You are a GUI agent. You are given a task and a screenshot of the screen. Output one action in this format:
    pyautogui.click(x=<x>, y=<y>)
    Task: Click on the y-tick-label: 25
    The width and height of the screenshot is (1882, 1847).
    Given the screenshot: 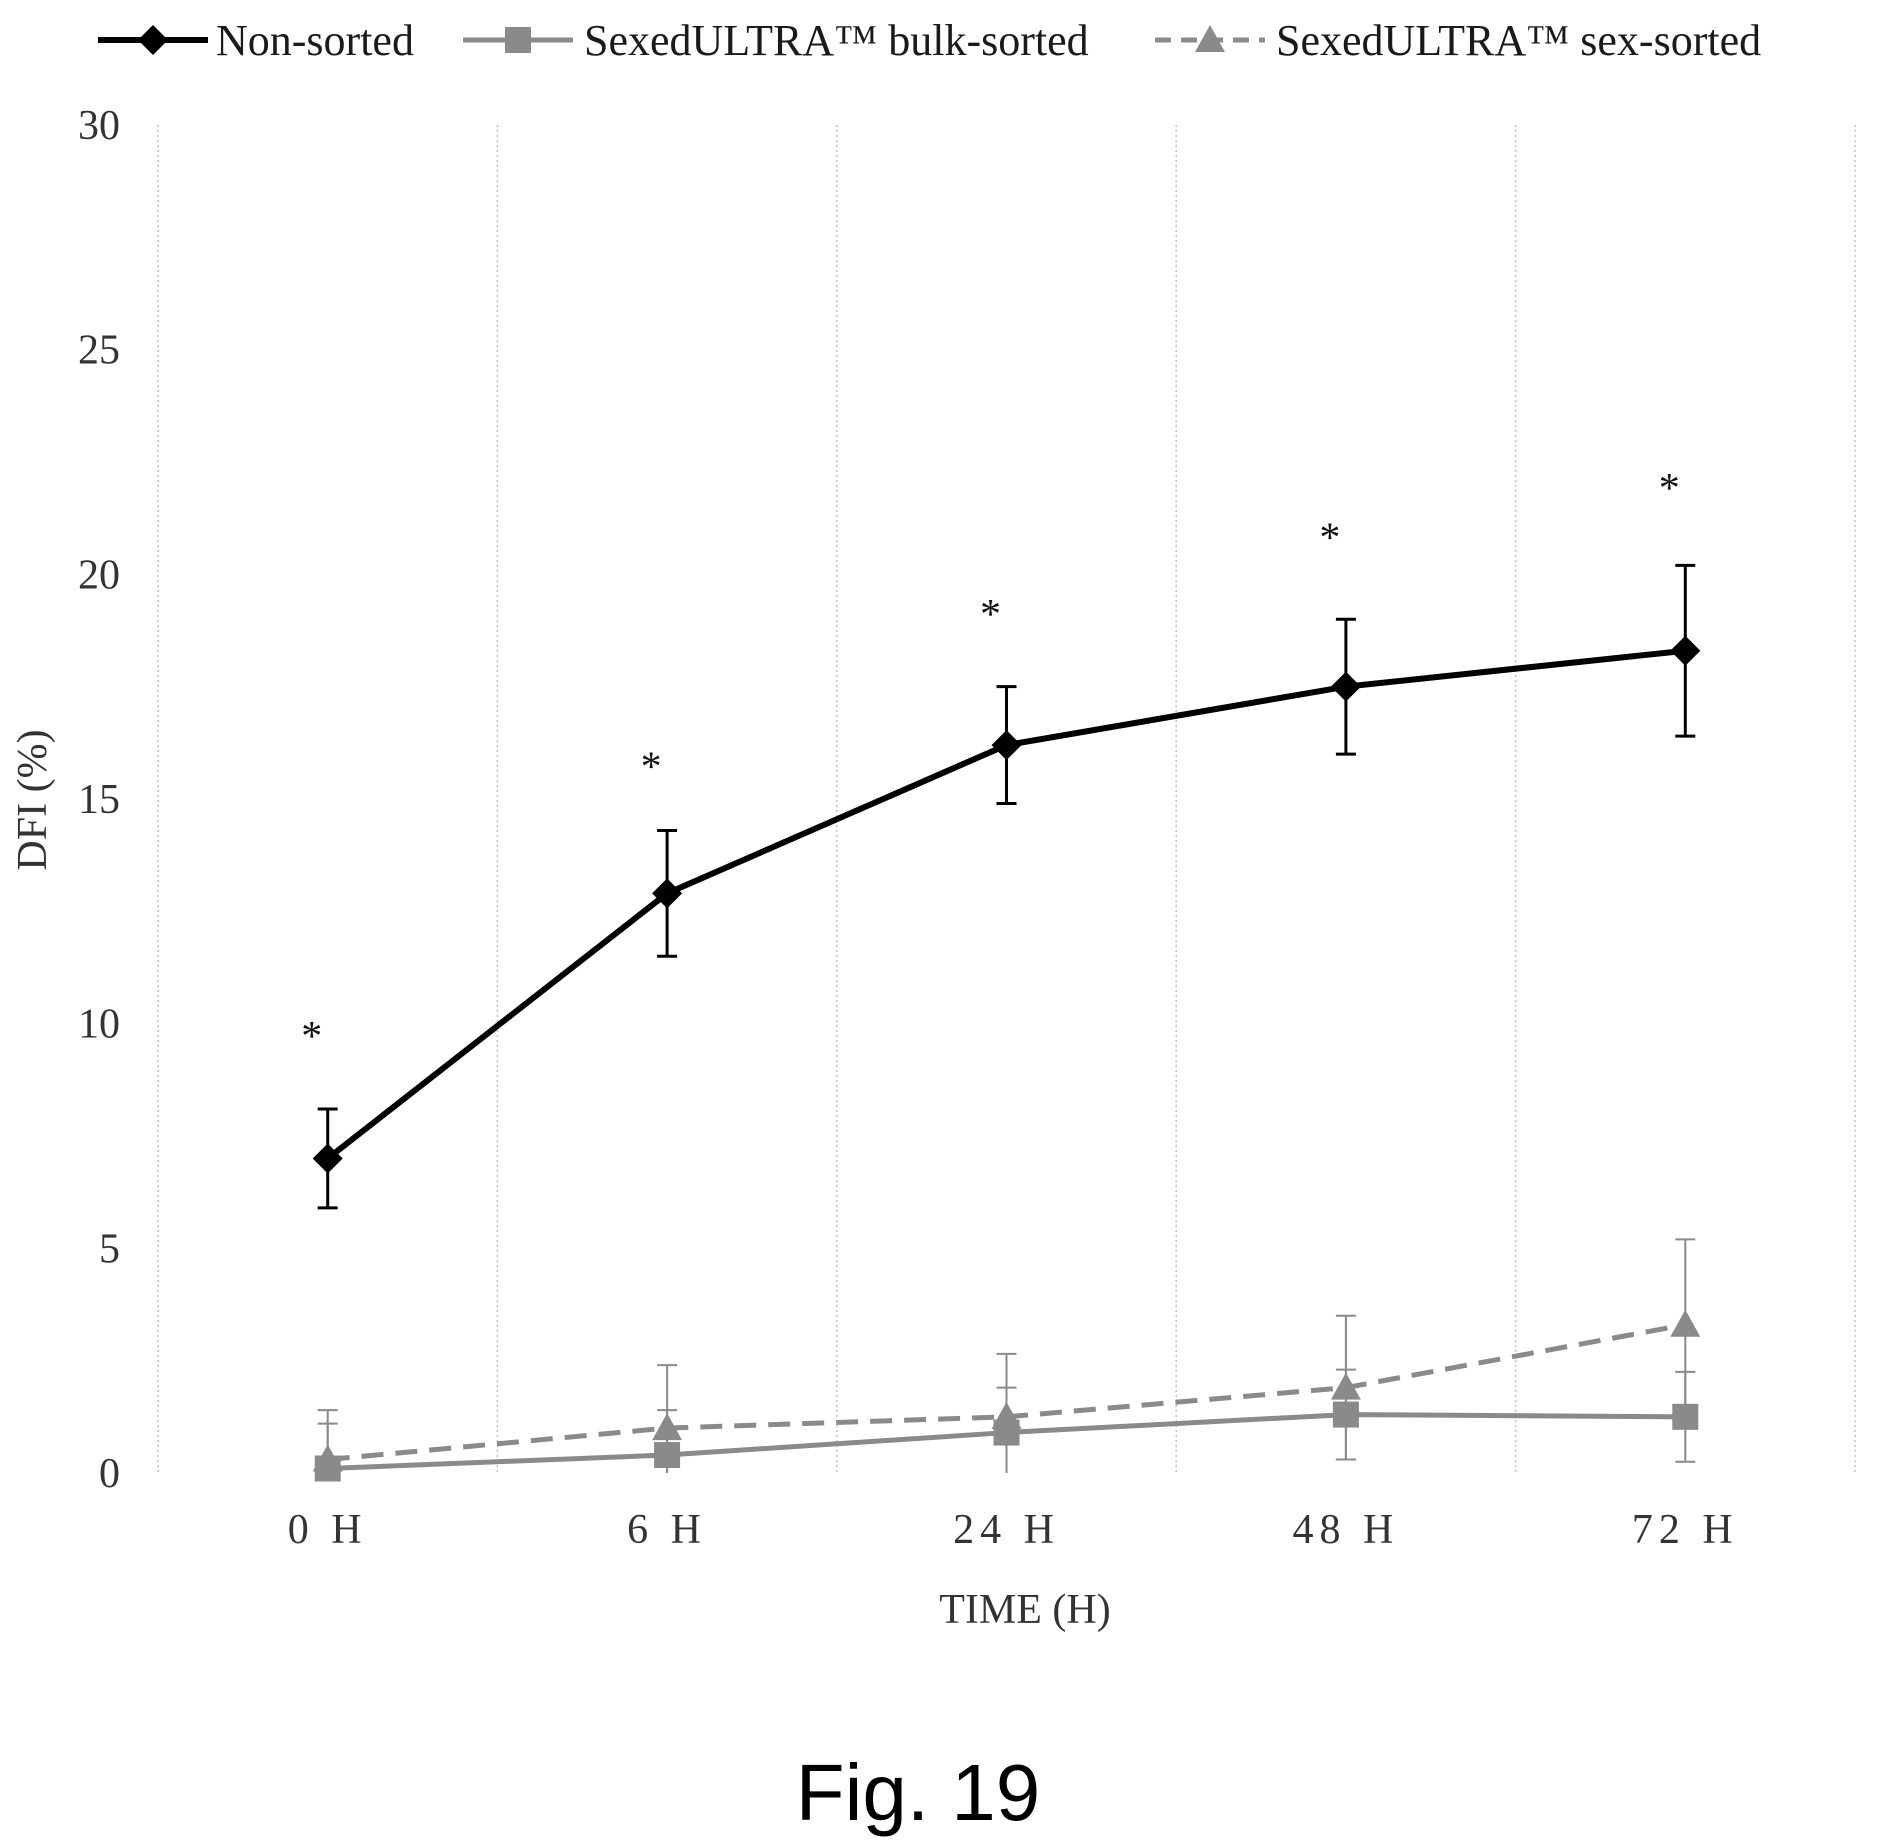 What is the action you would take?
    pyautogui.click(x=99, y=351)
    